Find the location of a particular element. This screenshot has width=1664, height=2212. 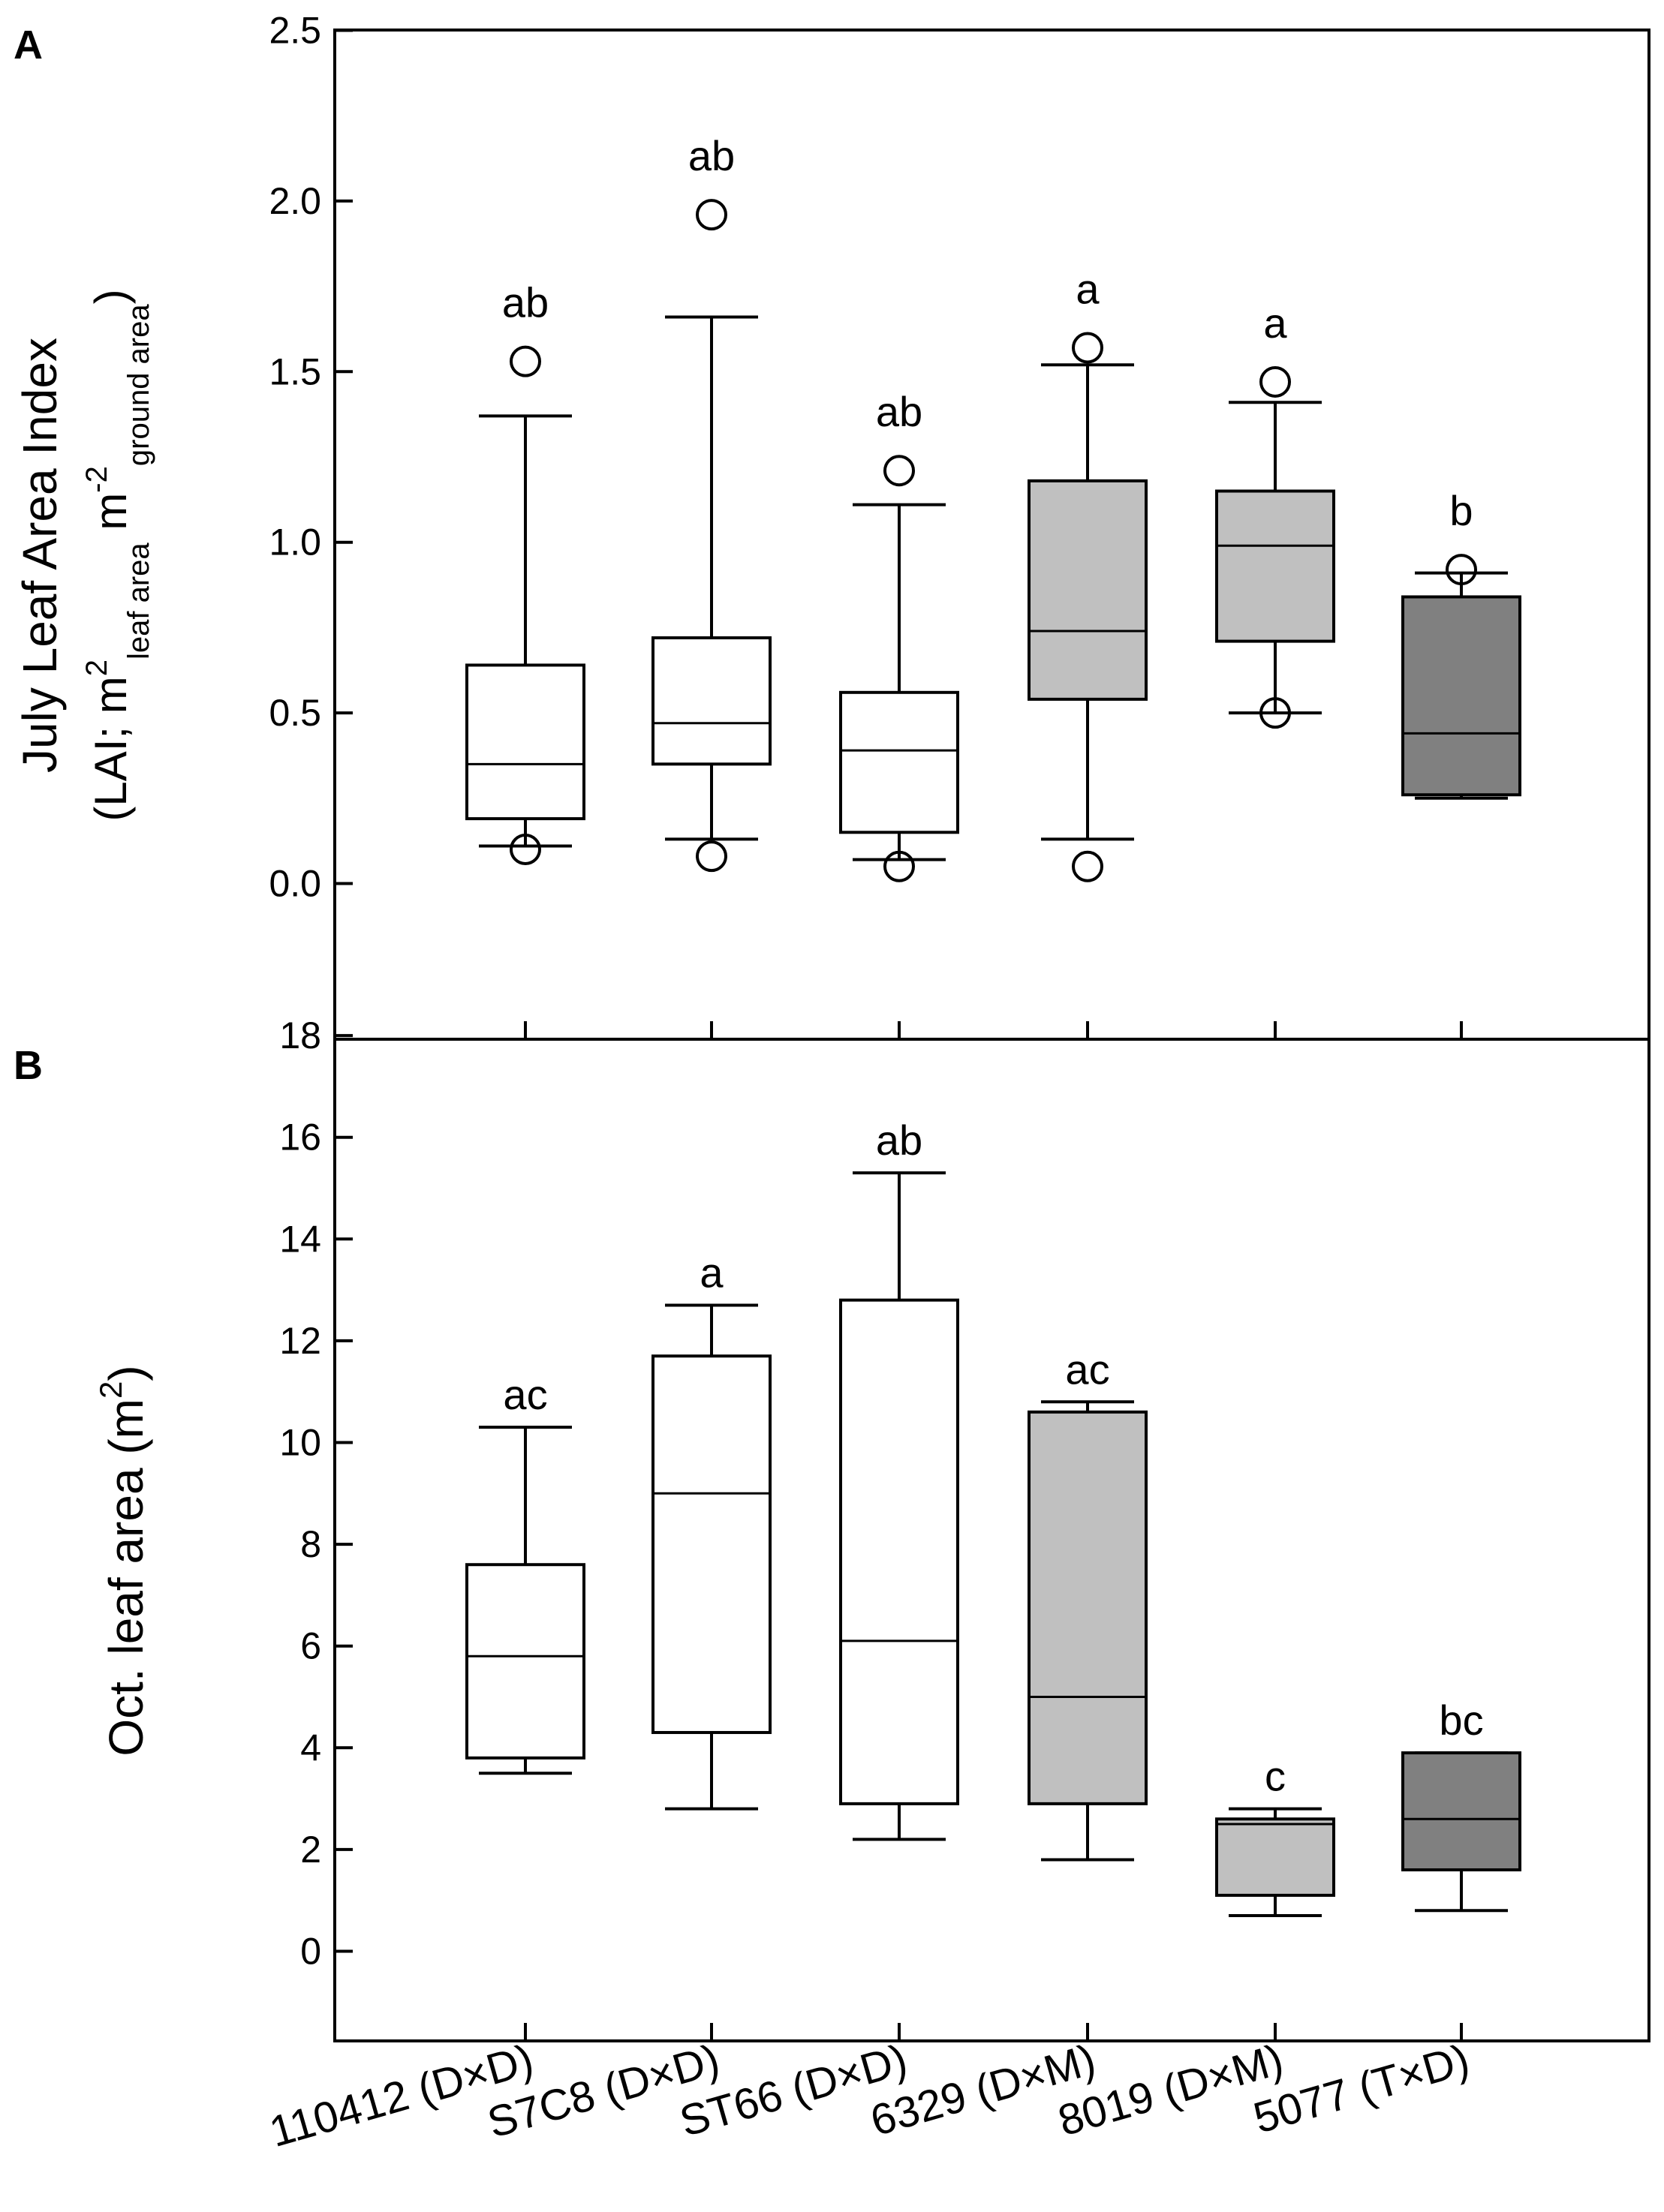

panel-a-ytick-label: 2.0 is located at coordinates (295, 201).